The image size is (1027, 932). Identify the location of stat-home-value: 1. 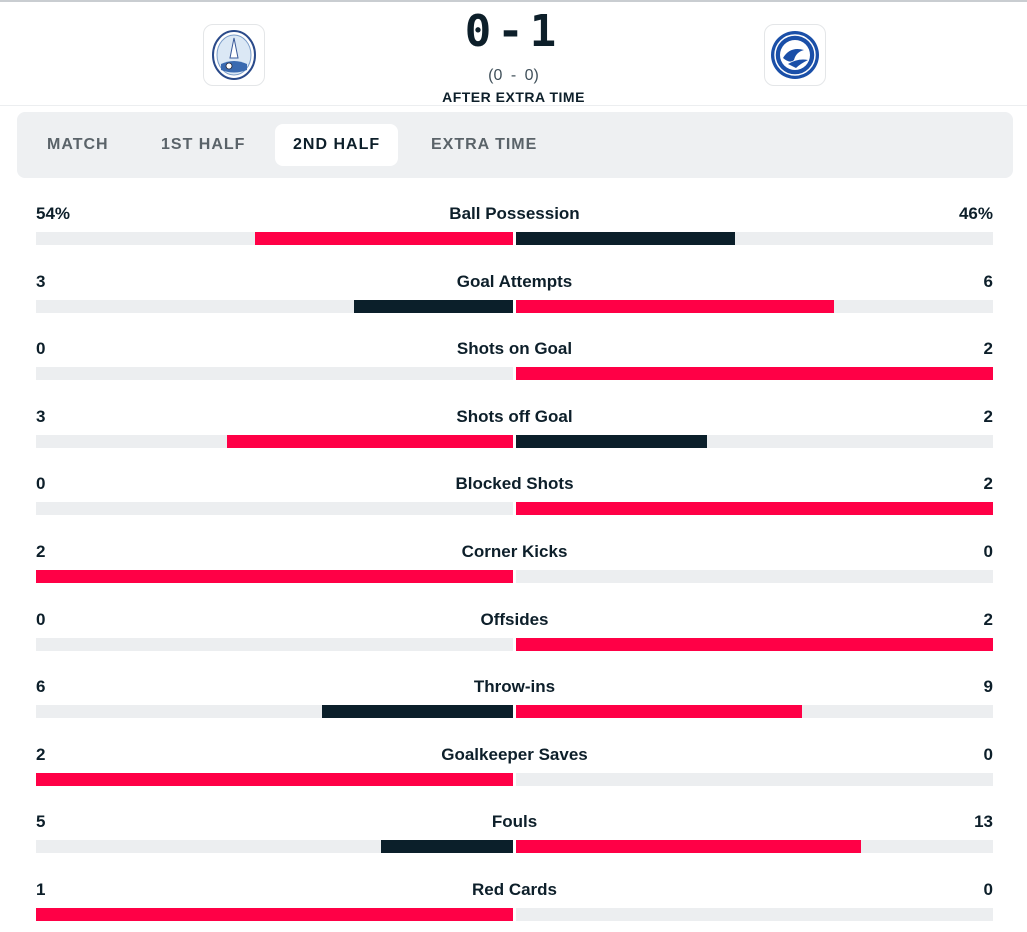
(41, 889).